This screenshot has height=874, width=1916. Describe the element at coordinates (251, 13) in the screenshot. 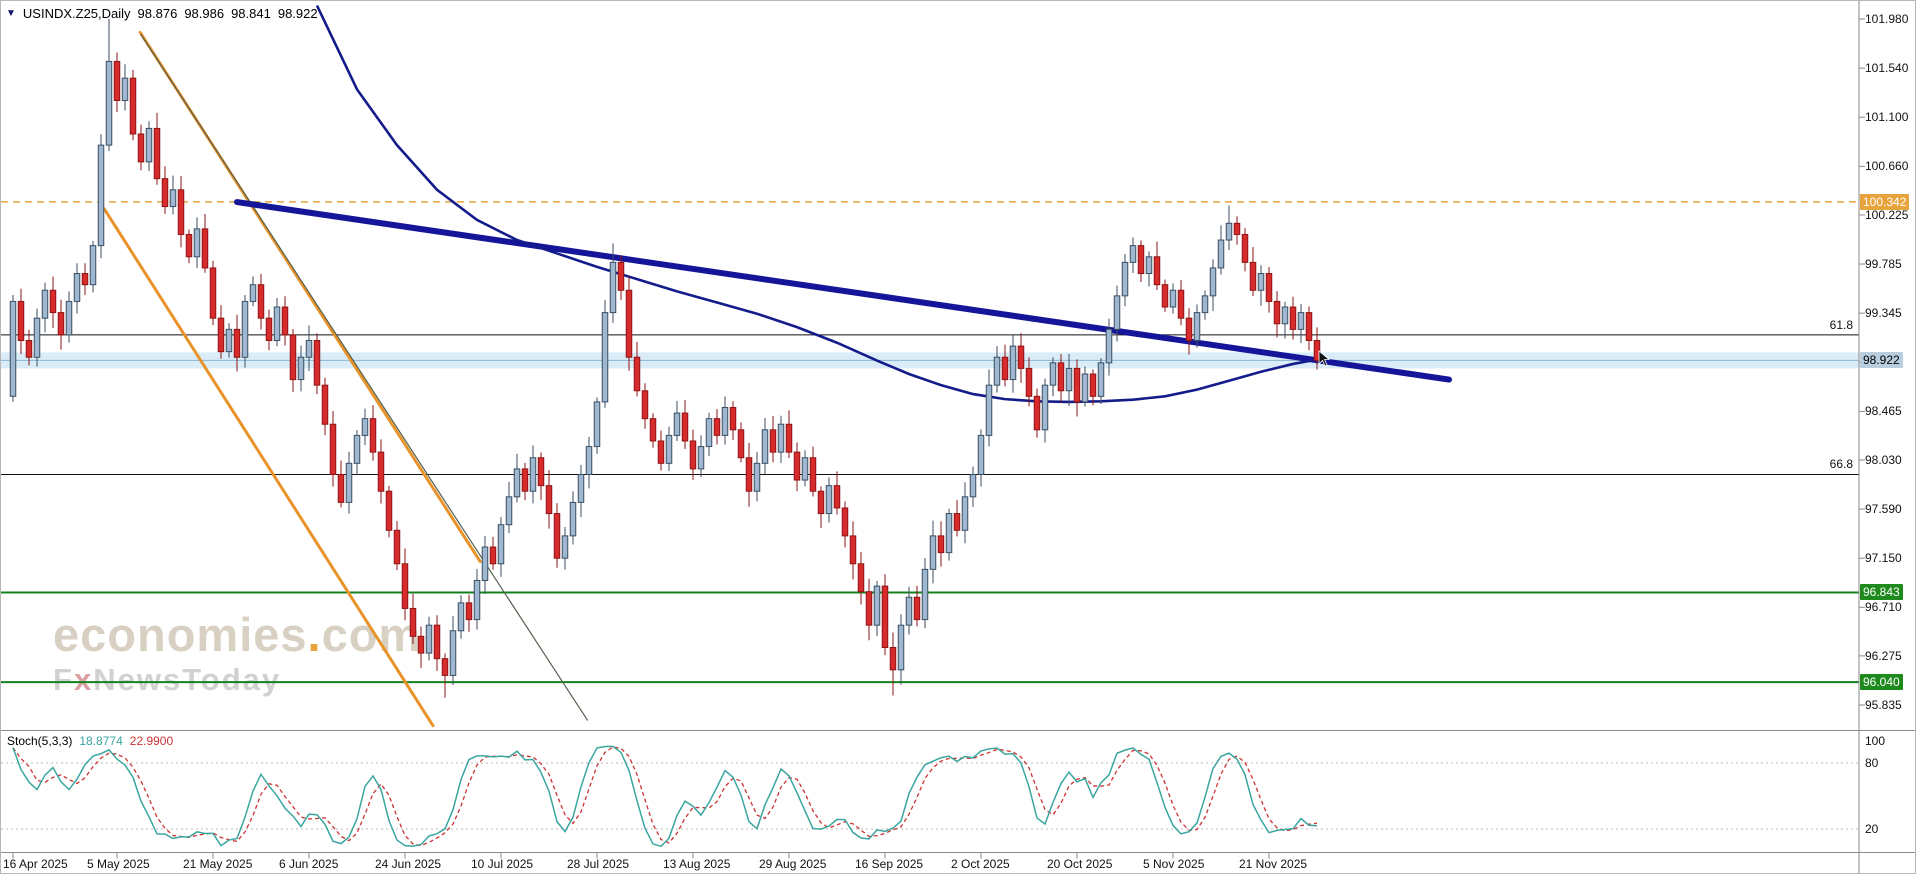

I see `quote-low: 98.841` at that location.